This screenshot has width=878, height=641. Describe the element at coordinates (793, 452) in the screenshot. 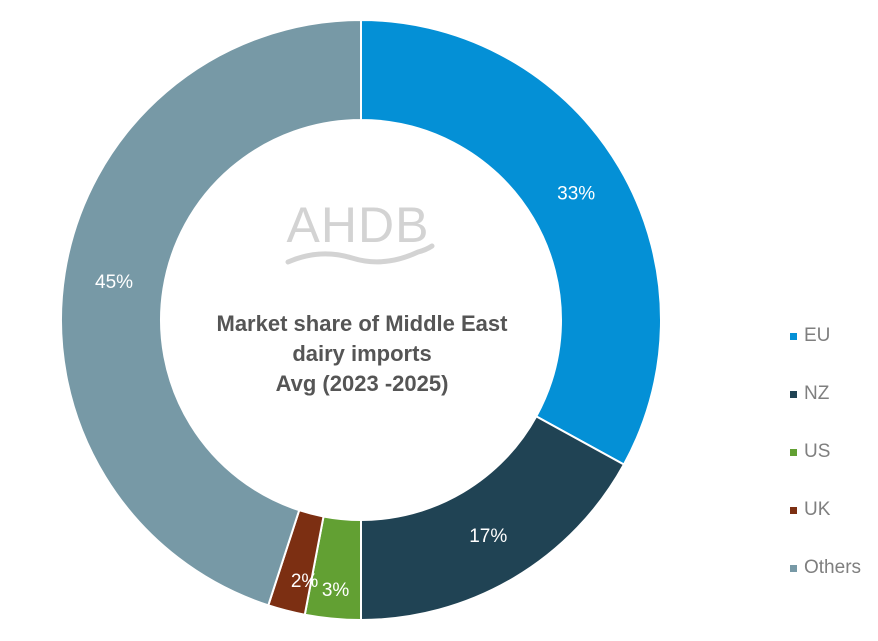

I see `legend-swatch-us` at that location.